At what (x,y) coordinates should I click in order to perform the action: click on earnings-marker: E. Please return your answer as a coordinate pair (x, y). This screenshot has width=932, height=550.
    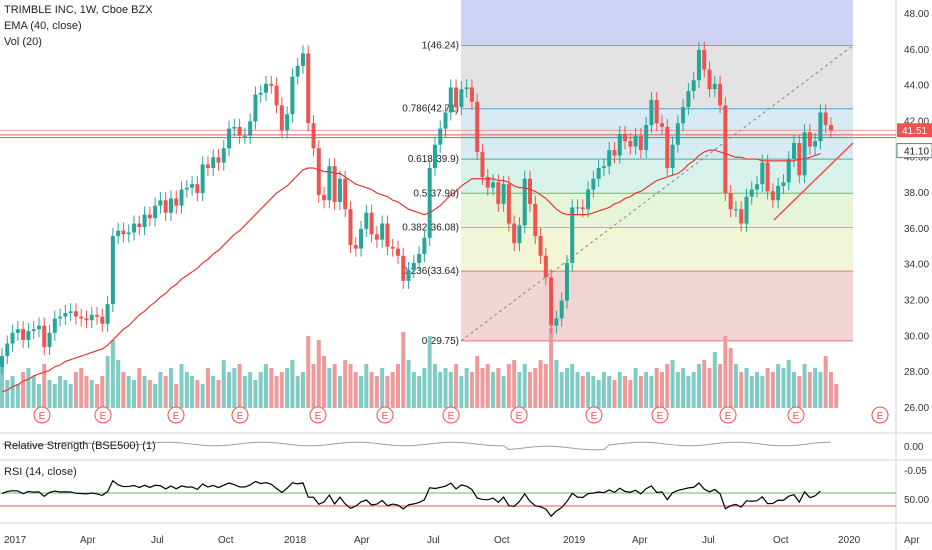
    Looking at the image, I should click on (176, 415).